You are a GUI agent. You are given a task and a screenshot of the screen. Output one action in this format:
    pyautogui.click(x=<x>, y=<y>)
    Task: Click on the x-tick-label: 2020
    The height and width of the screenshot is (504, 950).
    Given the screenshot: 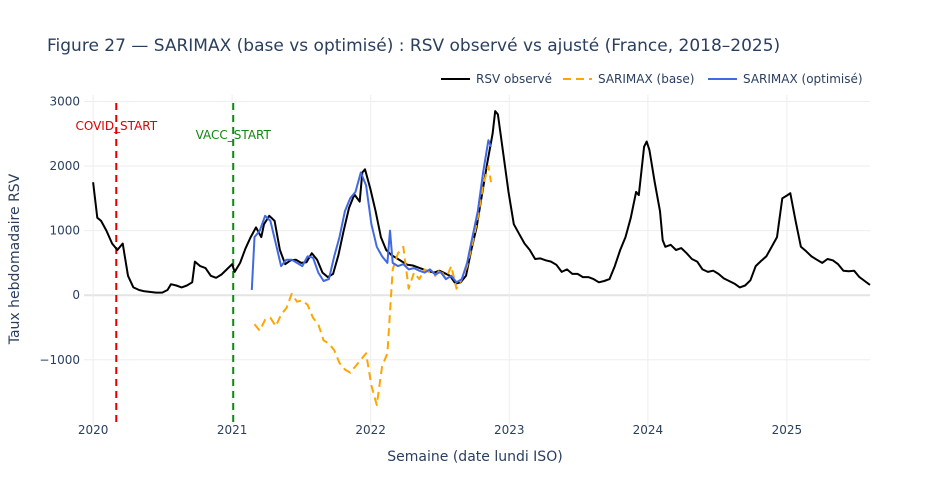 What is the action you would take?
    pyautogui.click(x=93, y=430)
    